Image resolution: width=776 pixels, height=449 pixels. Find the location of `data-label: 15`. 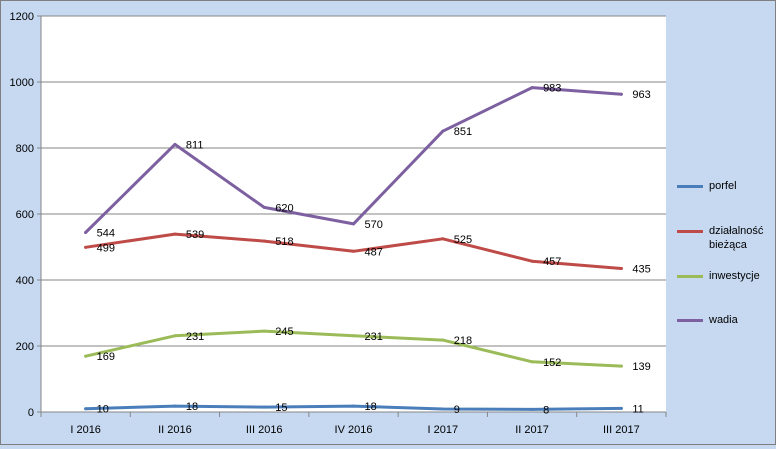

data-label: 15 is located at coordinates (281, 408).